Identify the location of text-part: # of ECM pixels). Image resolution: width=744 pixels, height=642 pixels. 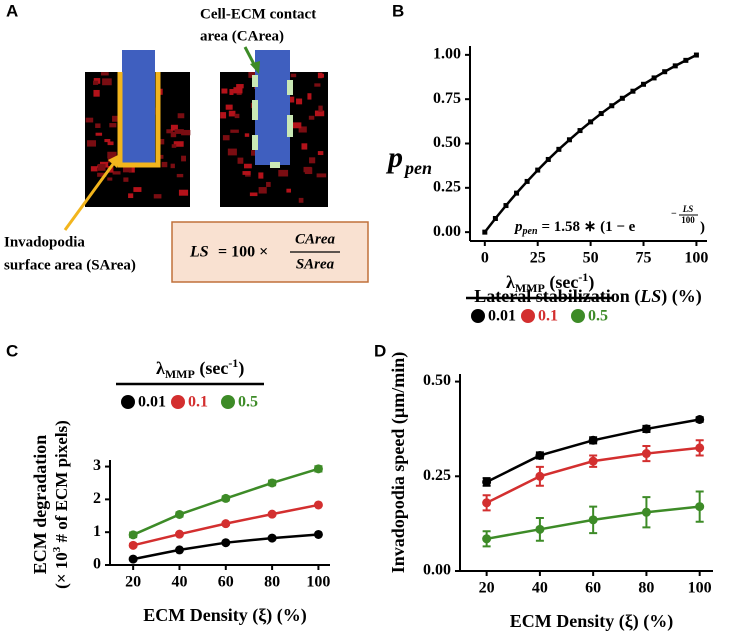
(61, 483).